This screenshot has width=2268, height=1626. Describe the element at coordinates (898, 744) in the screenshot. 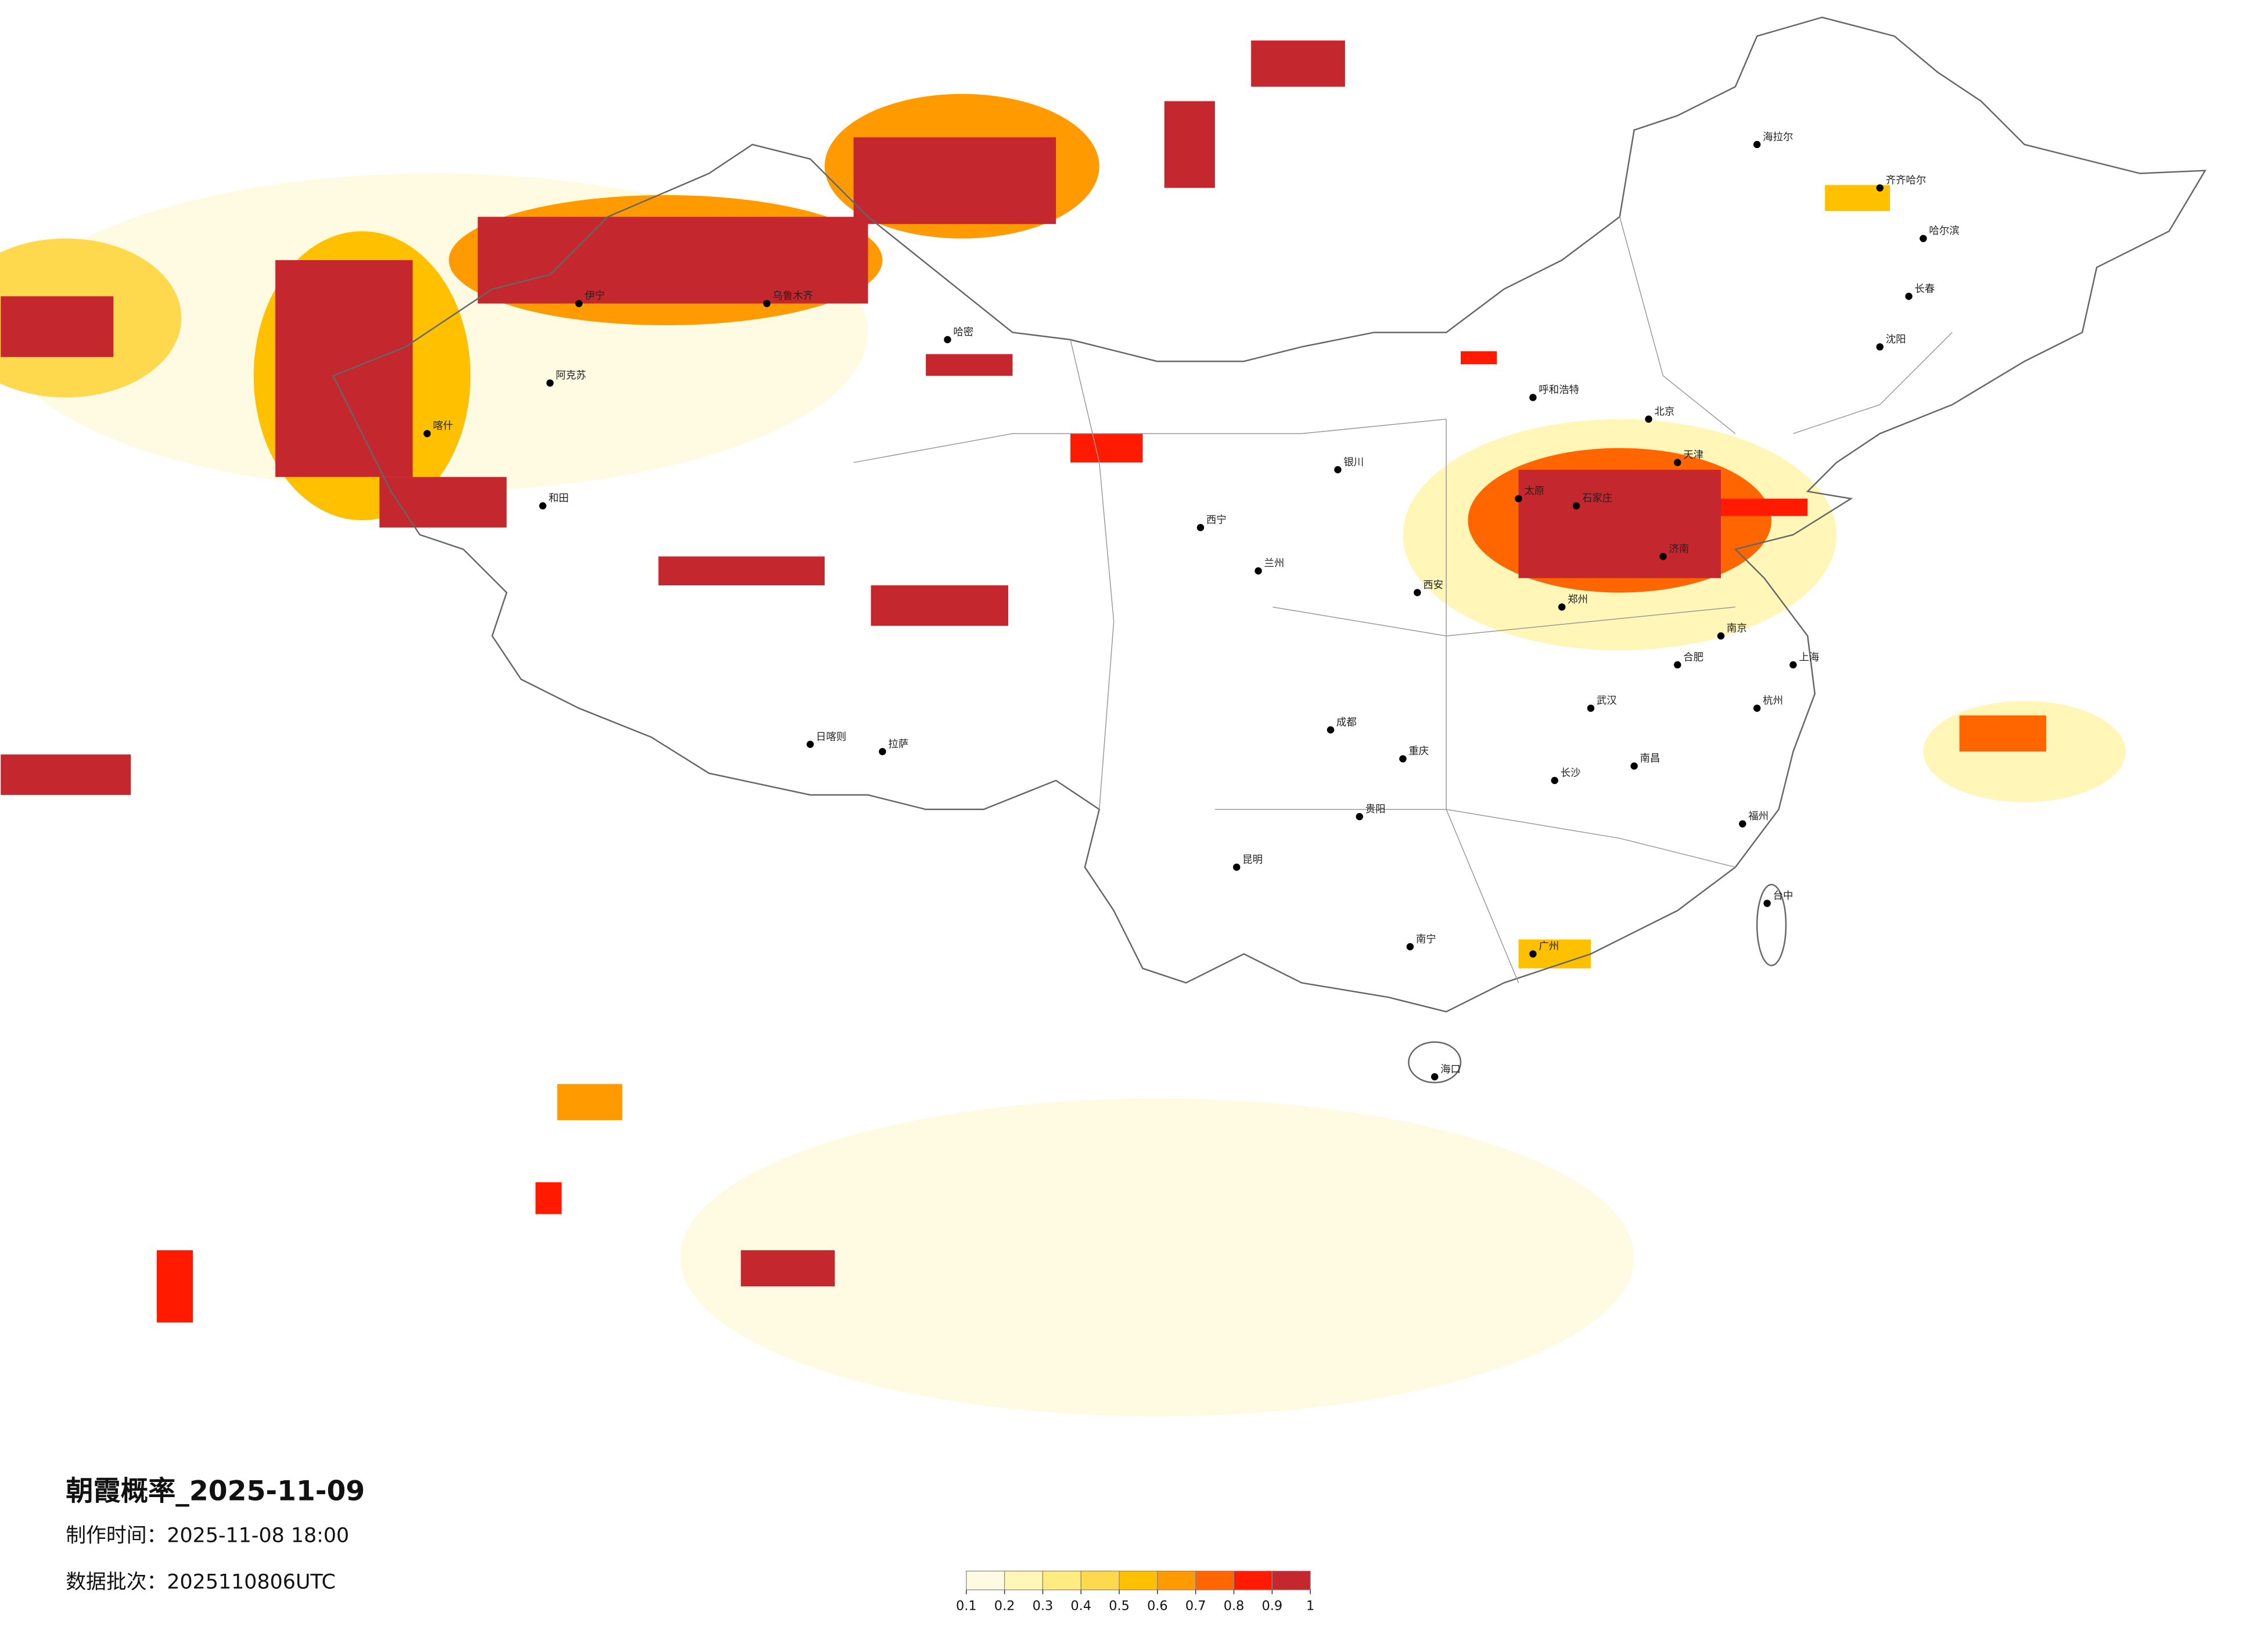

I see `city-label: 拉萨` at that location.